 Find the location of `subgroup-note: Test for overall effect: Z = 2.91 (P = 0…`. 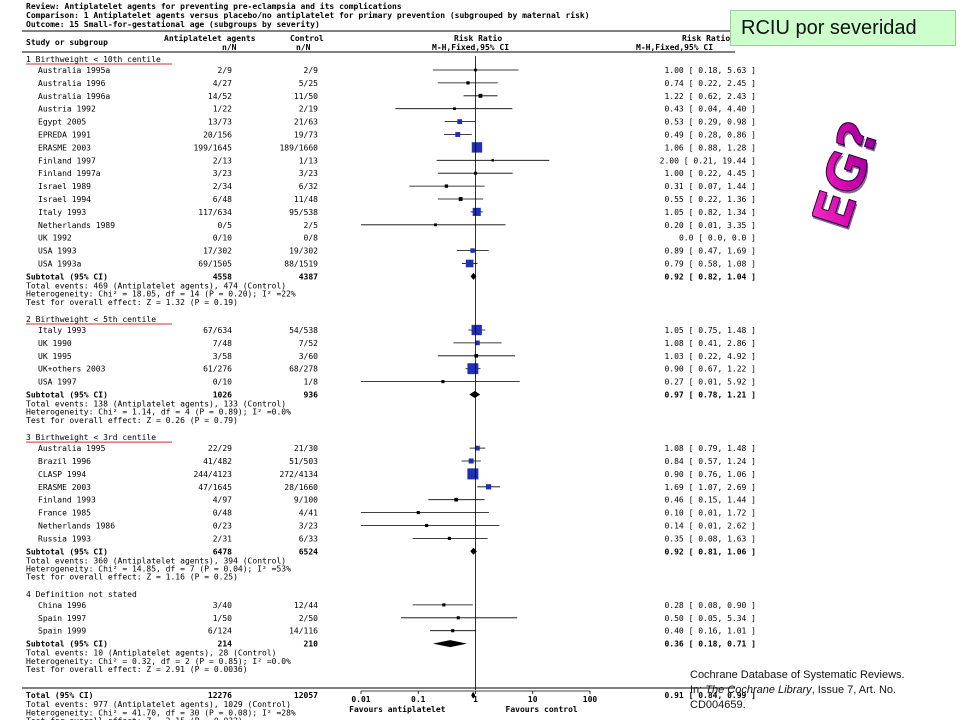

subgroup-note: Test for overall effect: Z = 2.91 (P = 0… is located at coordinates (137, 669).